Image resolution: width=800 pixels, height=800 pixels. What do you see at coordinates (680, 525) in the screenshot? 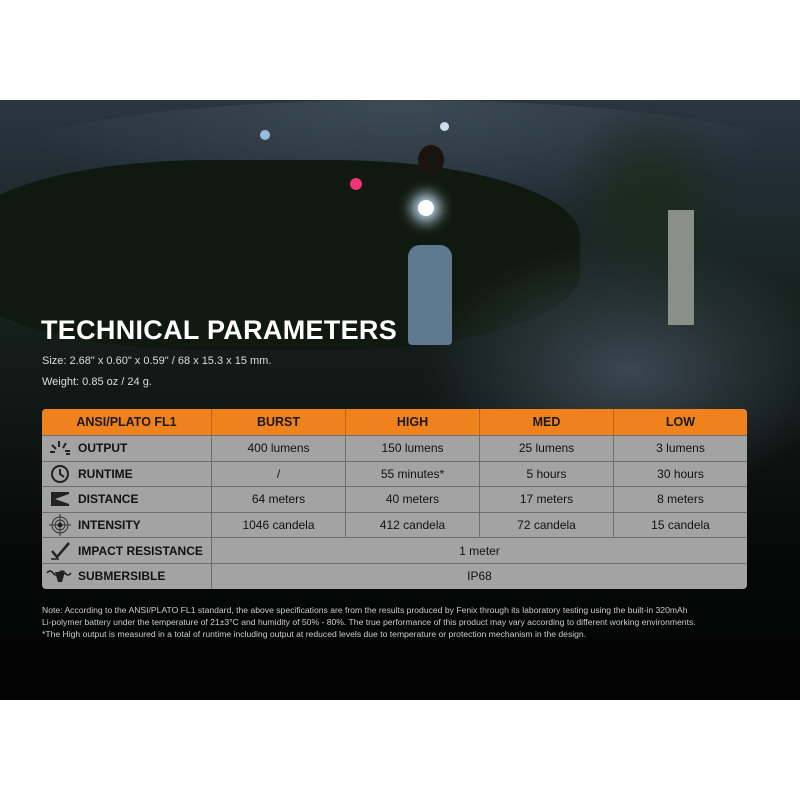
I see `table-cell: 15 candela` at bounding box center [680, 525].